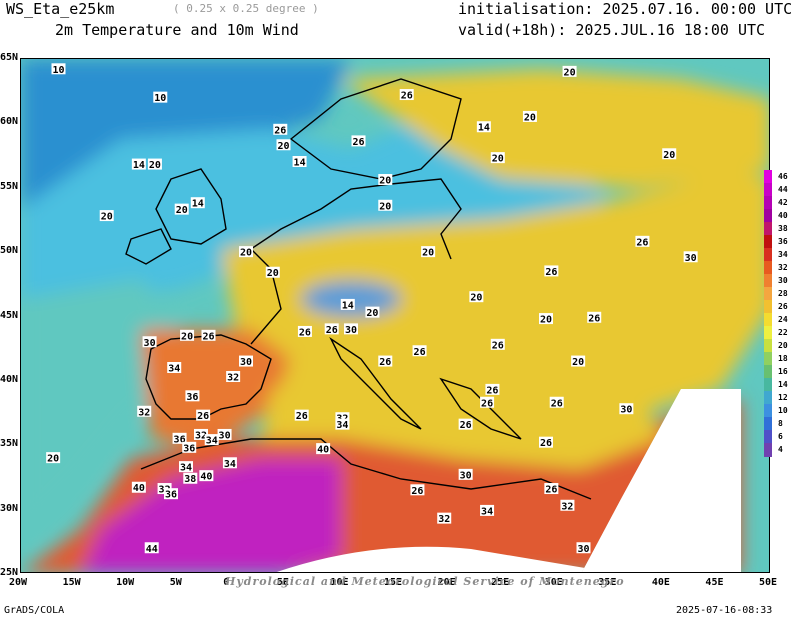  I want to click on x-tick-label: 30E, so click(553, 582).